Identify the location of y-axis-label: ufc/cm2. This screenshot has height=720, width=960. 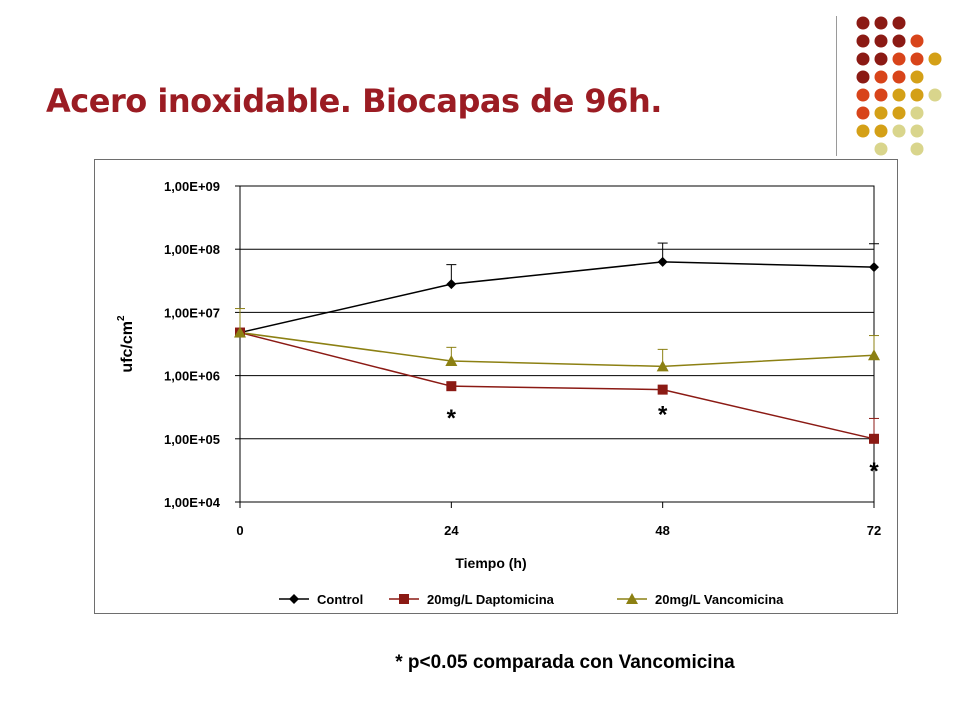
(126, 344).